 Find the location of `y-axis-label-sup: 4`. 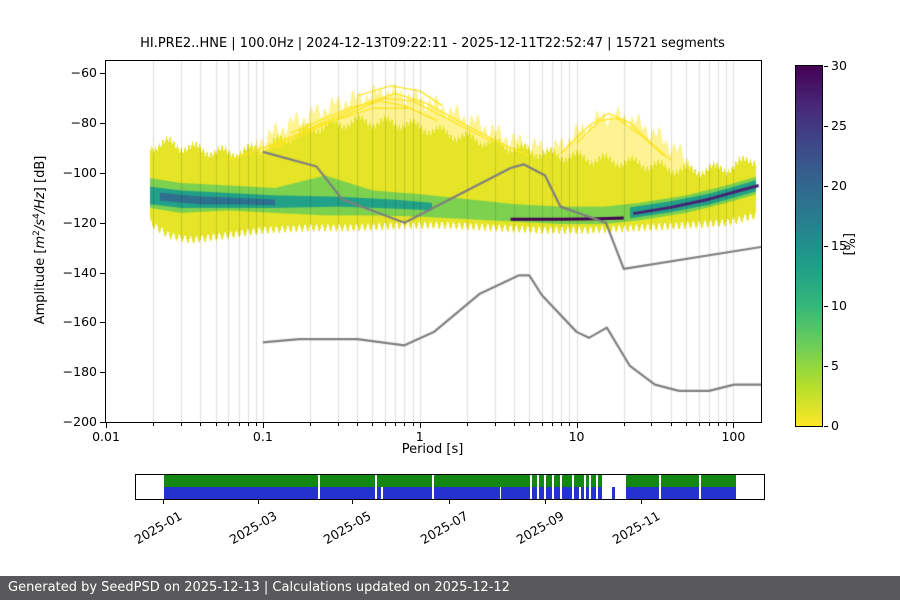

y-axis-label-sup: 4 is located at coordinates (36, 216).